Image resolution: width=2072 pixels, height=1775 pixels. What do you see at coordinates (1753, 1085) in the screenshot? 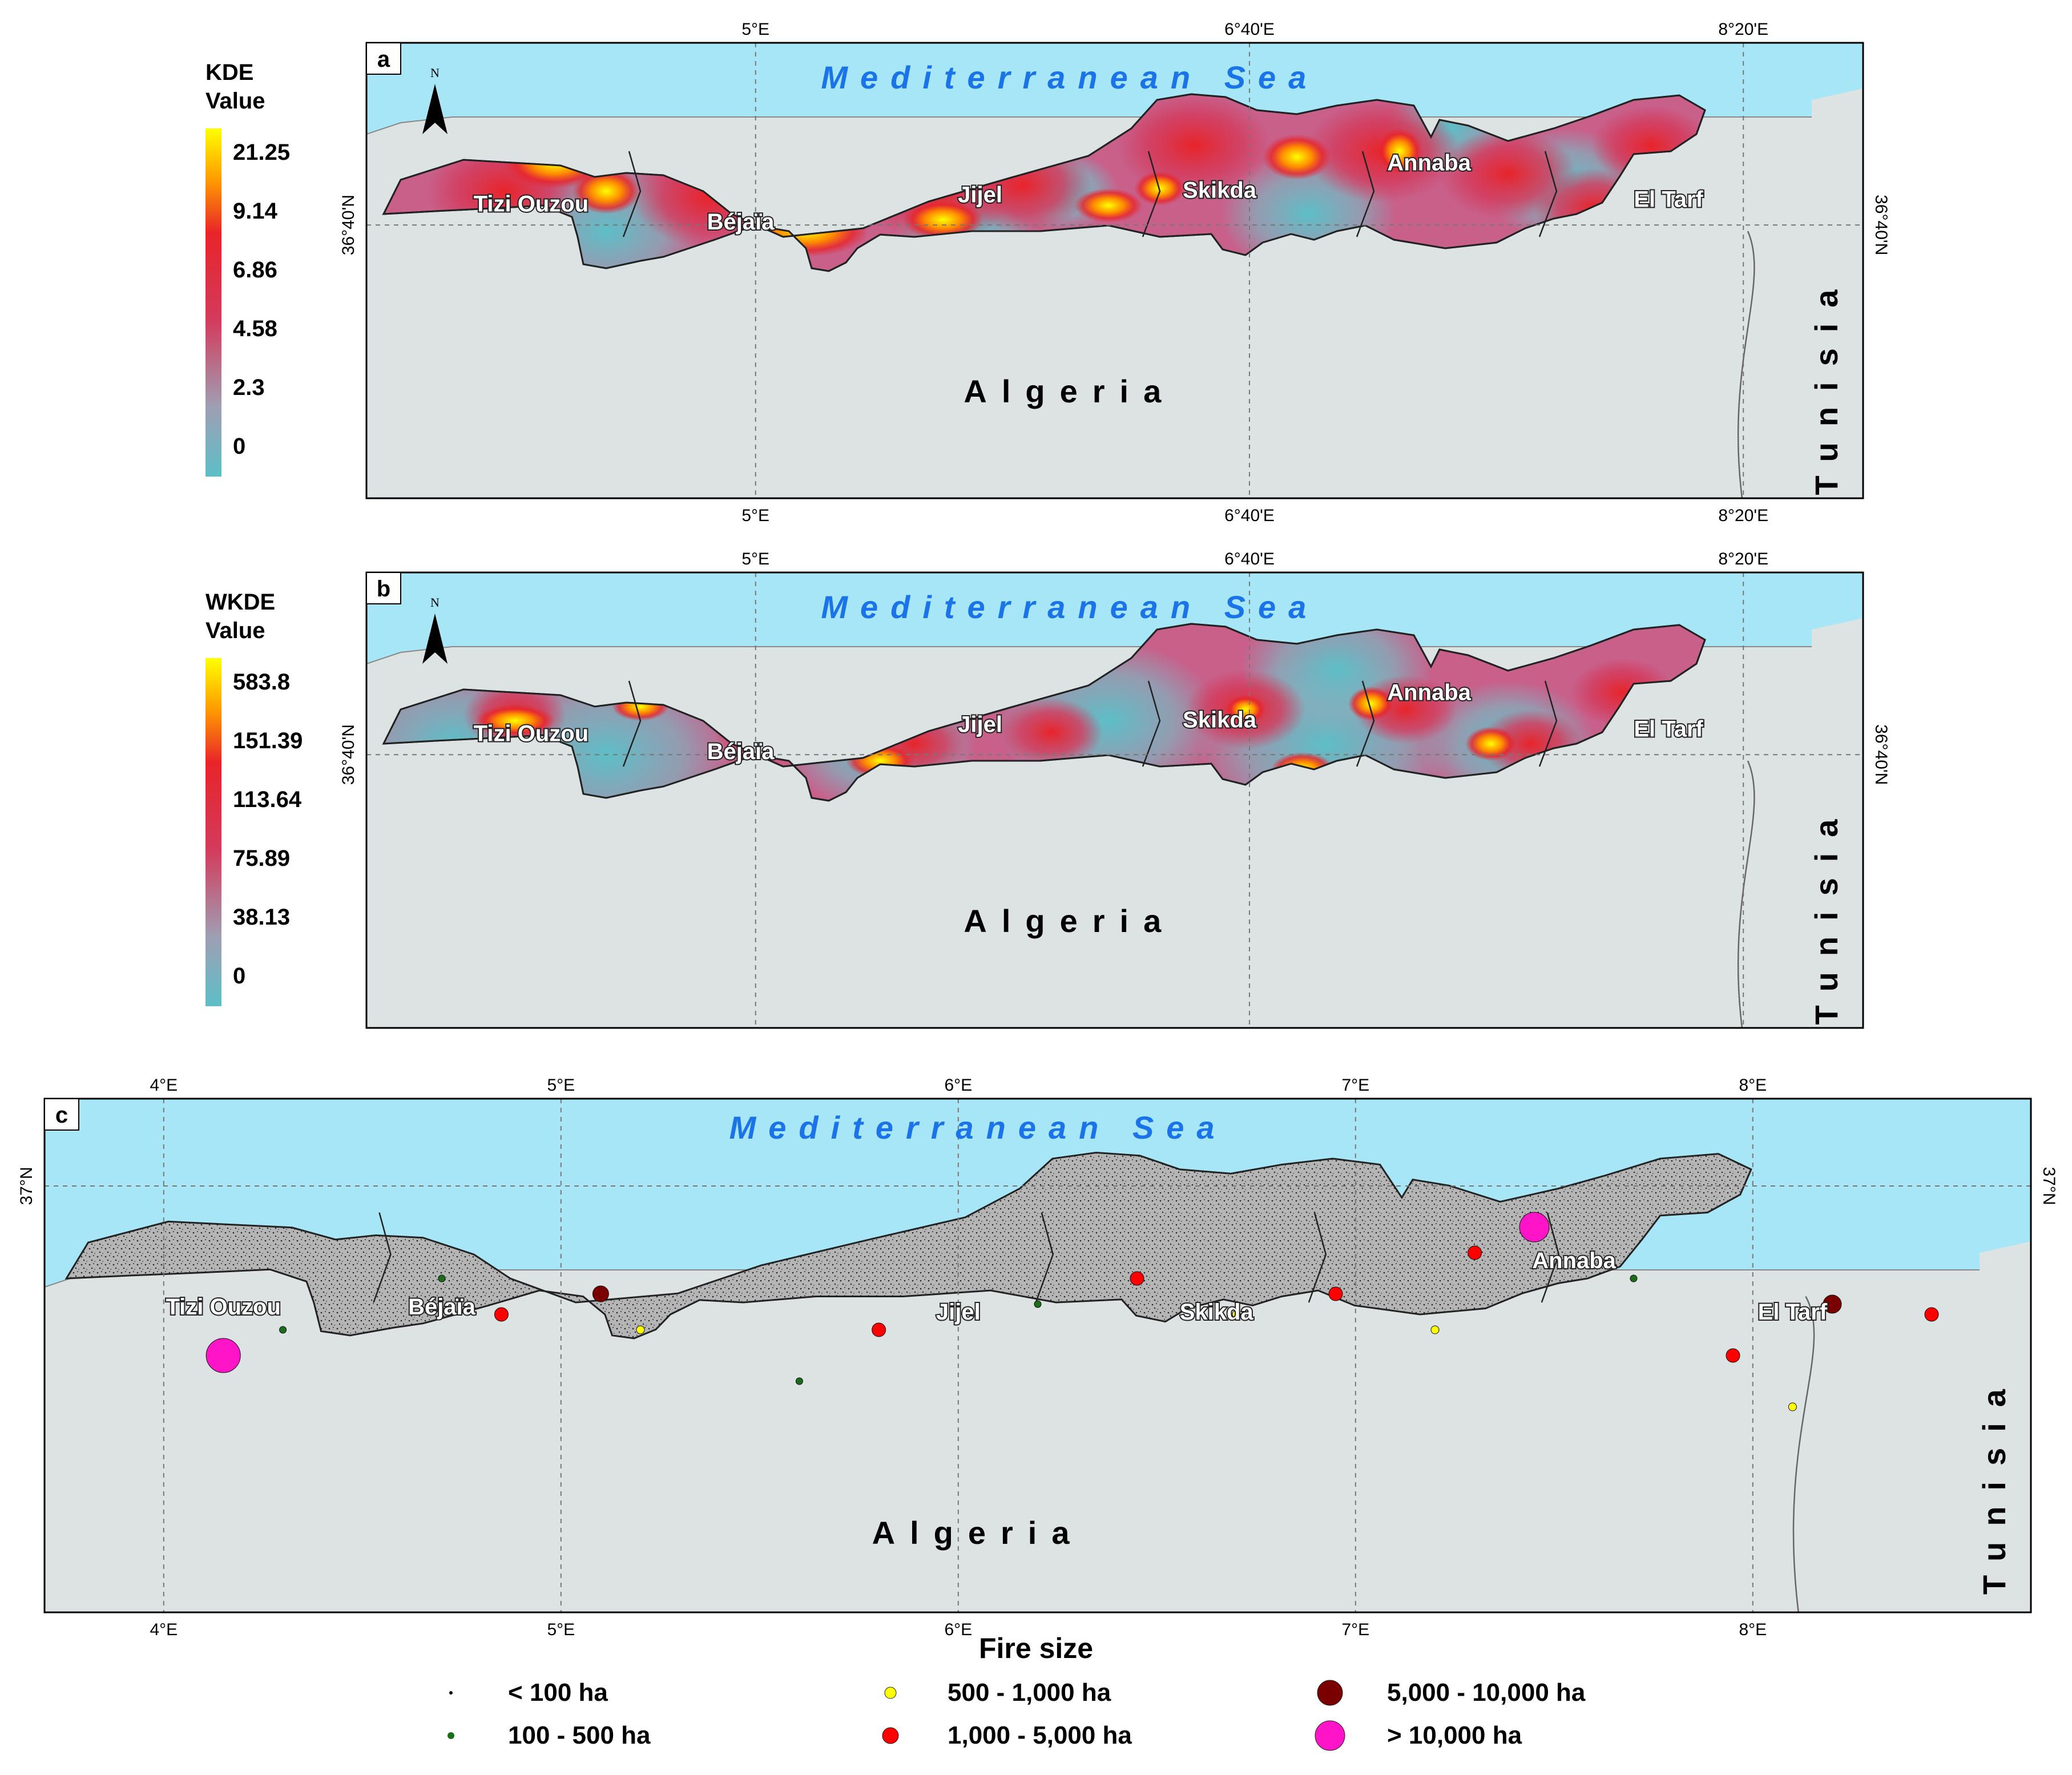
I see `top-tick-label: 8°E` at bounding box center [1753, 1085].